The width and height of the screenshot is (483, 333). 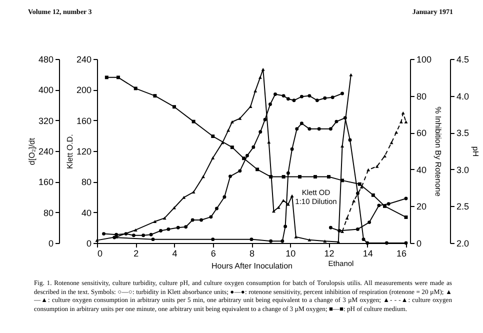 What do you see at coordinates (252, 266) in the screenshot?
I see `x-axis-title: Hours After Inoculation` at bounding box center [252, 266].